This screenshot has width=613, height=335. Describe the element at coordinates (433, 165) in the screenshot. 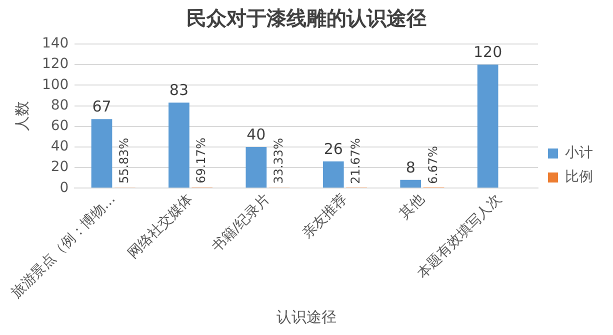

I see `data-label: 6.67%` at that location.